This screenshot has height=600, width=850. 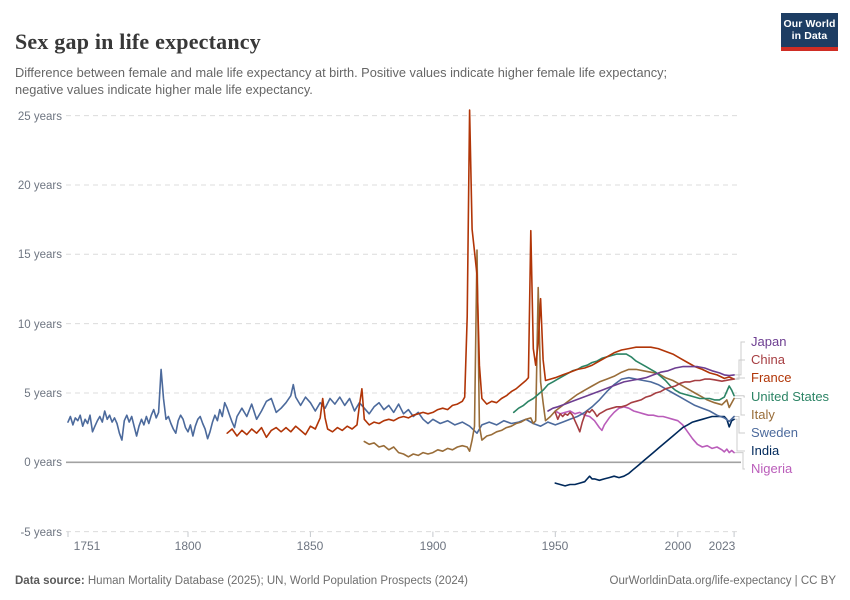 I want to click on series-line-china, so click(x=644, y=405).